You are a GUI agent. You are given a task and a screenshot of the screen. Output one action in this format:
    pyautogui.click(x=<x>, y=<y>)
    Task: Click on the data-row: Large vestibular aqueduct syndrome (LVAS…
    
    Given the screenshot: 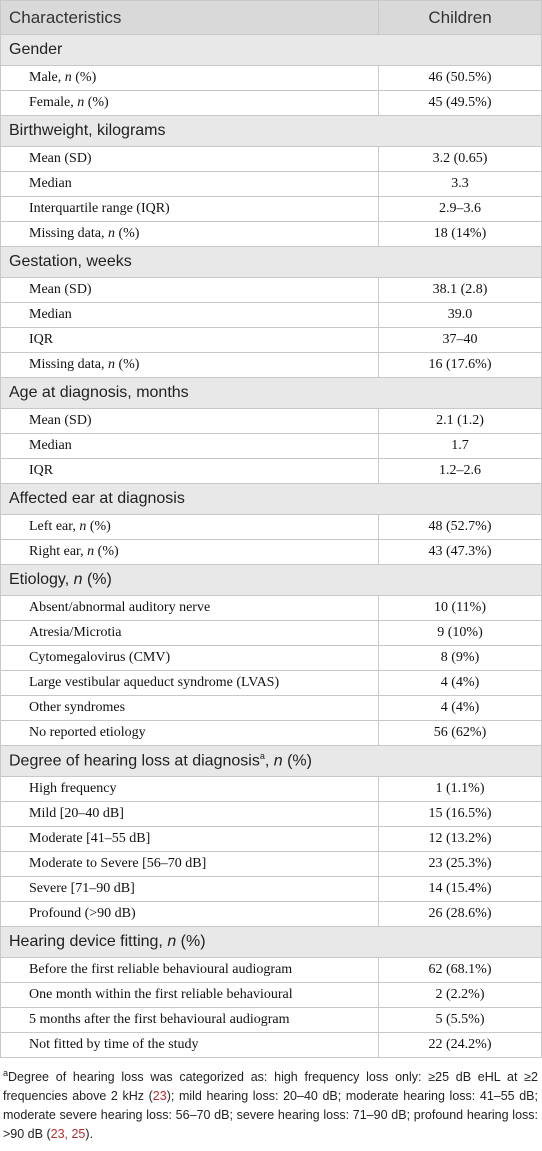 What is the action you would take?
    pyautogui.click(x=271, y=683)
    